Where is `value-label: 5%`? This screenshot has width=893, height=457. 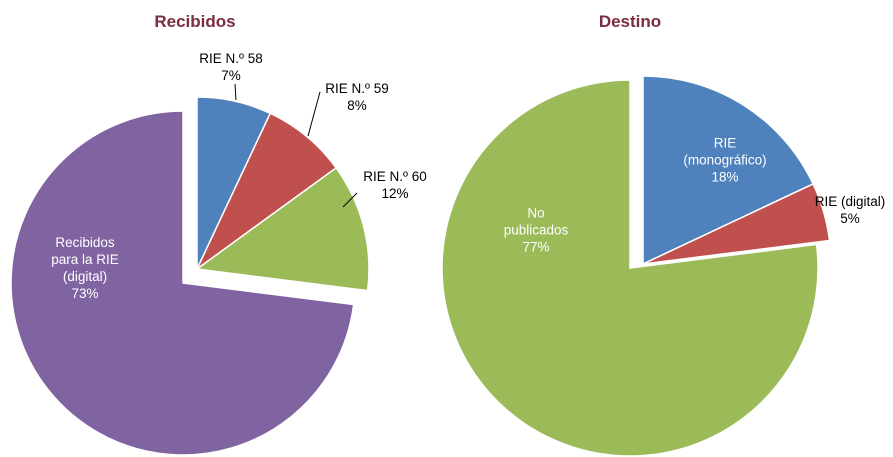 value-label: 5% is located at coordinates (850, 218).